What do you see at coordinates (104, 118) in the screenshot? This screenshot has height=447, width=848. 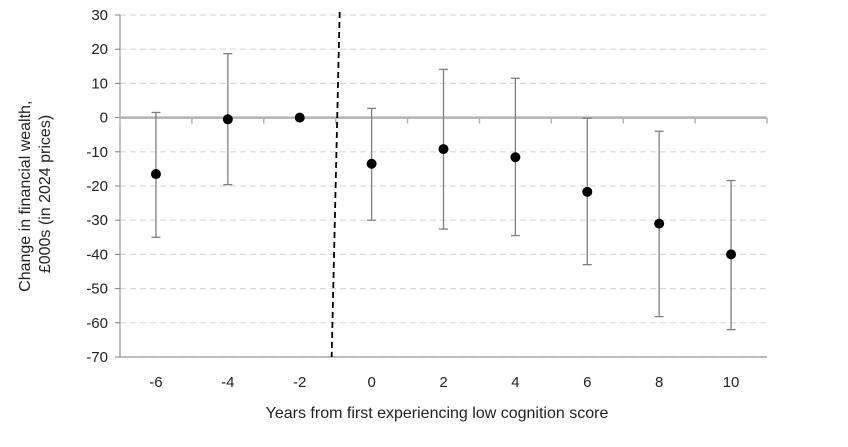 I see `y-tick-label: 0` at bounding box center [104, 118].